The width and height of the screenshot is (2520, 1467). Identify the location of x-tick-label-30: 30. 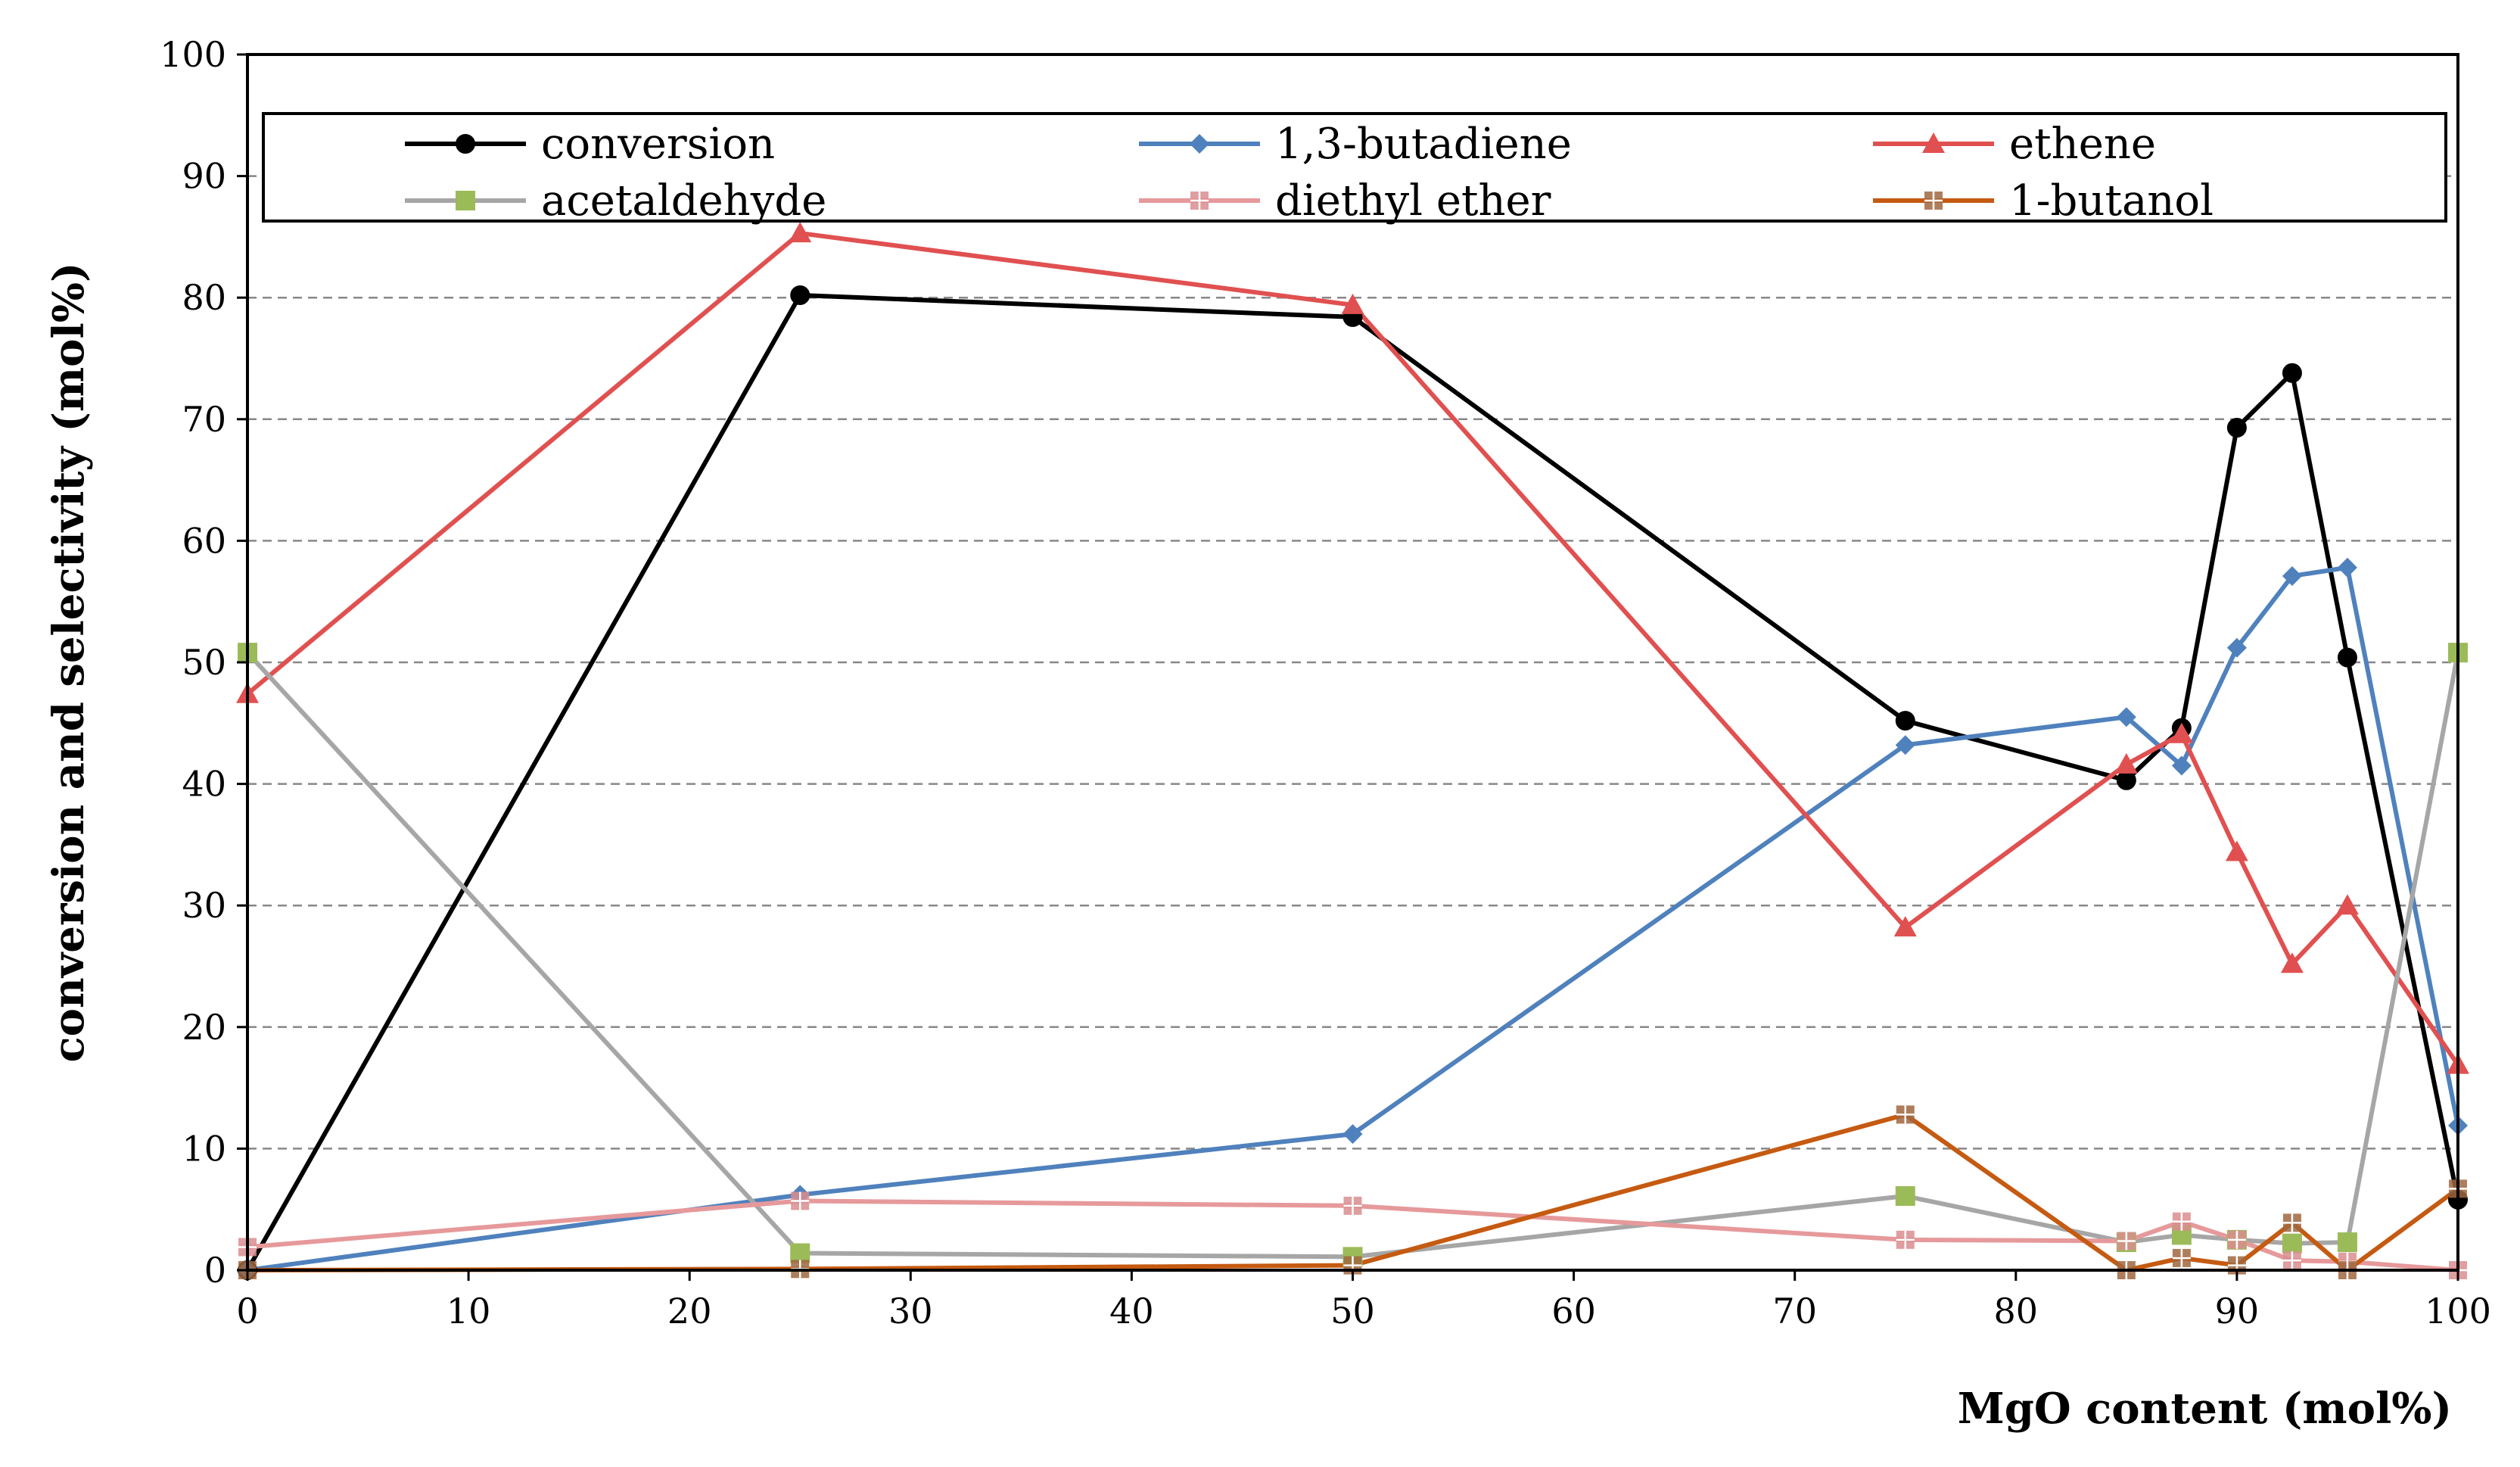
(910, 1311).